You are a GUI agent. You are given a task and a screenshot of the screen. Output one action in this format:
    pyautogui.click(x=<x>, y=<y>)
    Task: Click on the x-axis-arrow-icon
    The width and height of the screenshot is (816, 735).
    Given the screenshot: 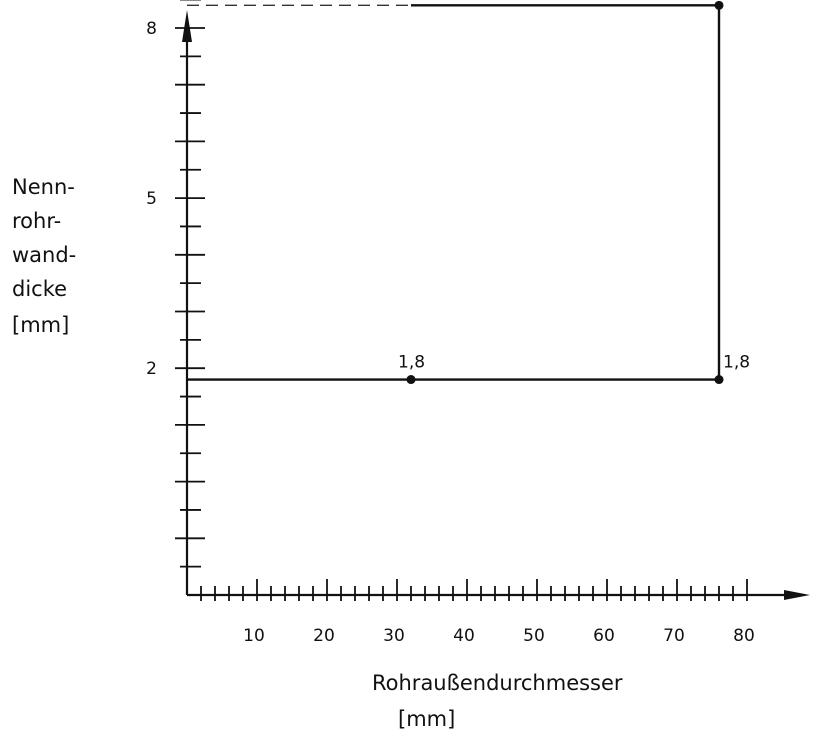 What is the action you would take?
    pyautogui.click(x=797, y=595)
    